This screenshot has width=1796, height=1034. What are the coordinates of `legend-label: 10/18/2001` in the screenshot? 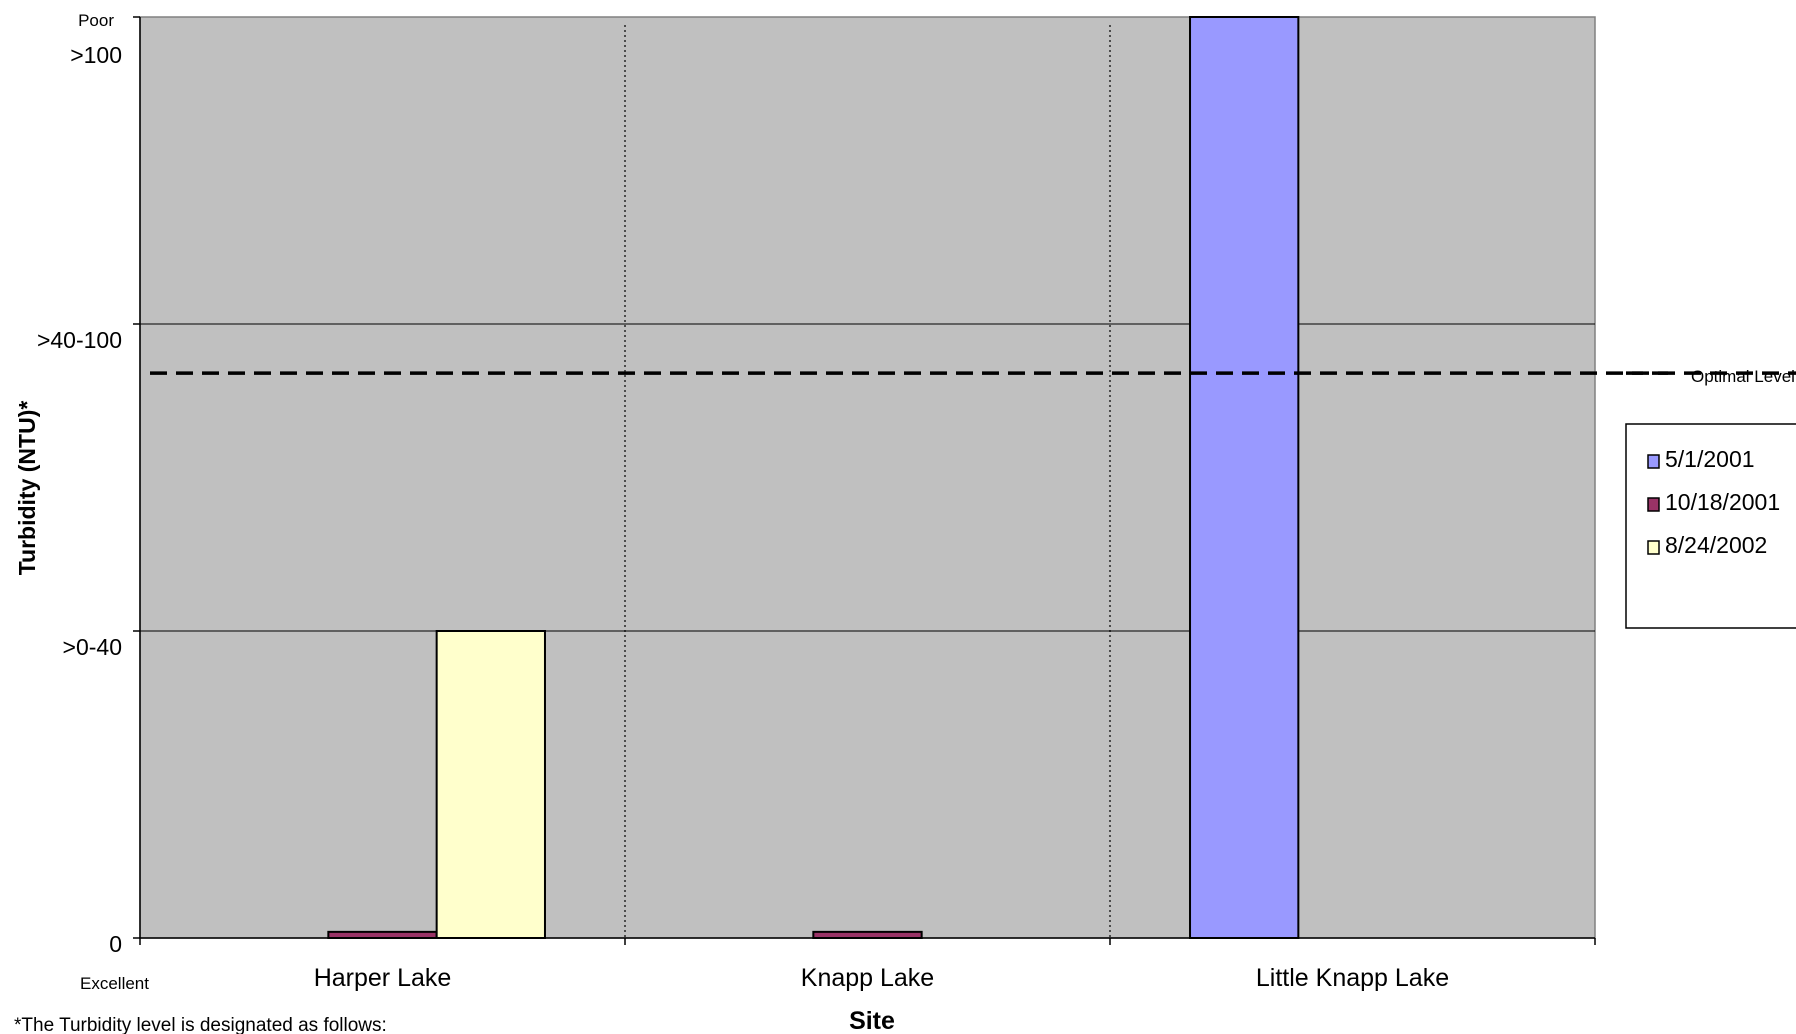 It's located at (1722, 502).